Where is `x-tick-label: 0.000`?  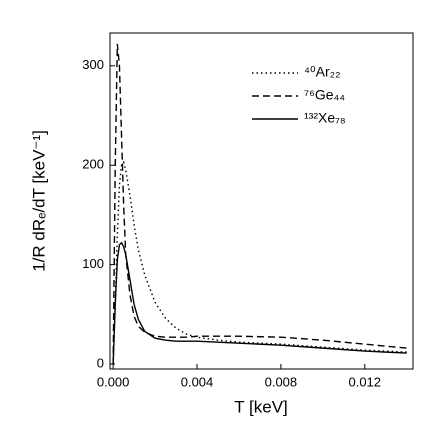 x-tick-label: 0.000 is located at coordinates (113, 381).